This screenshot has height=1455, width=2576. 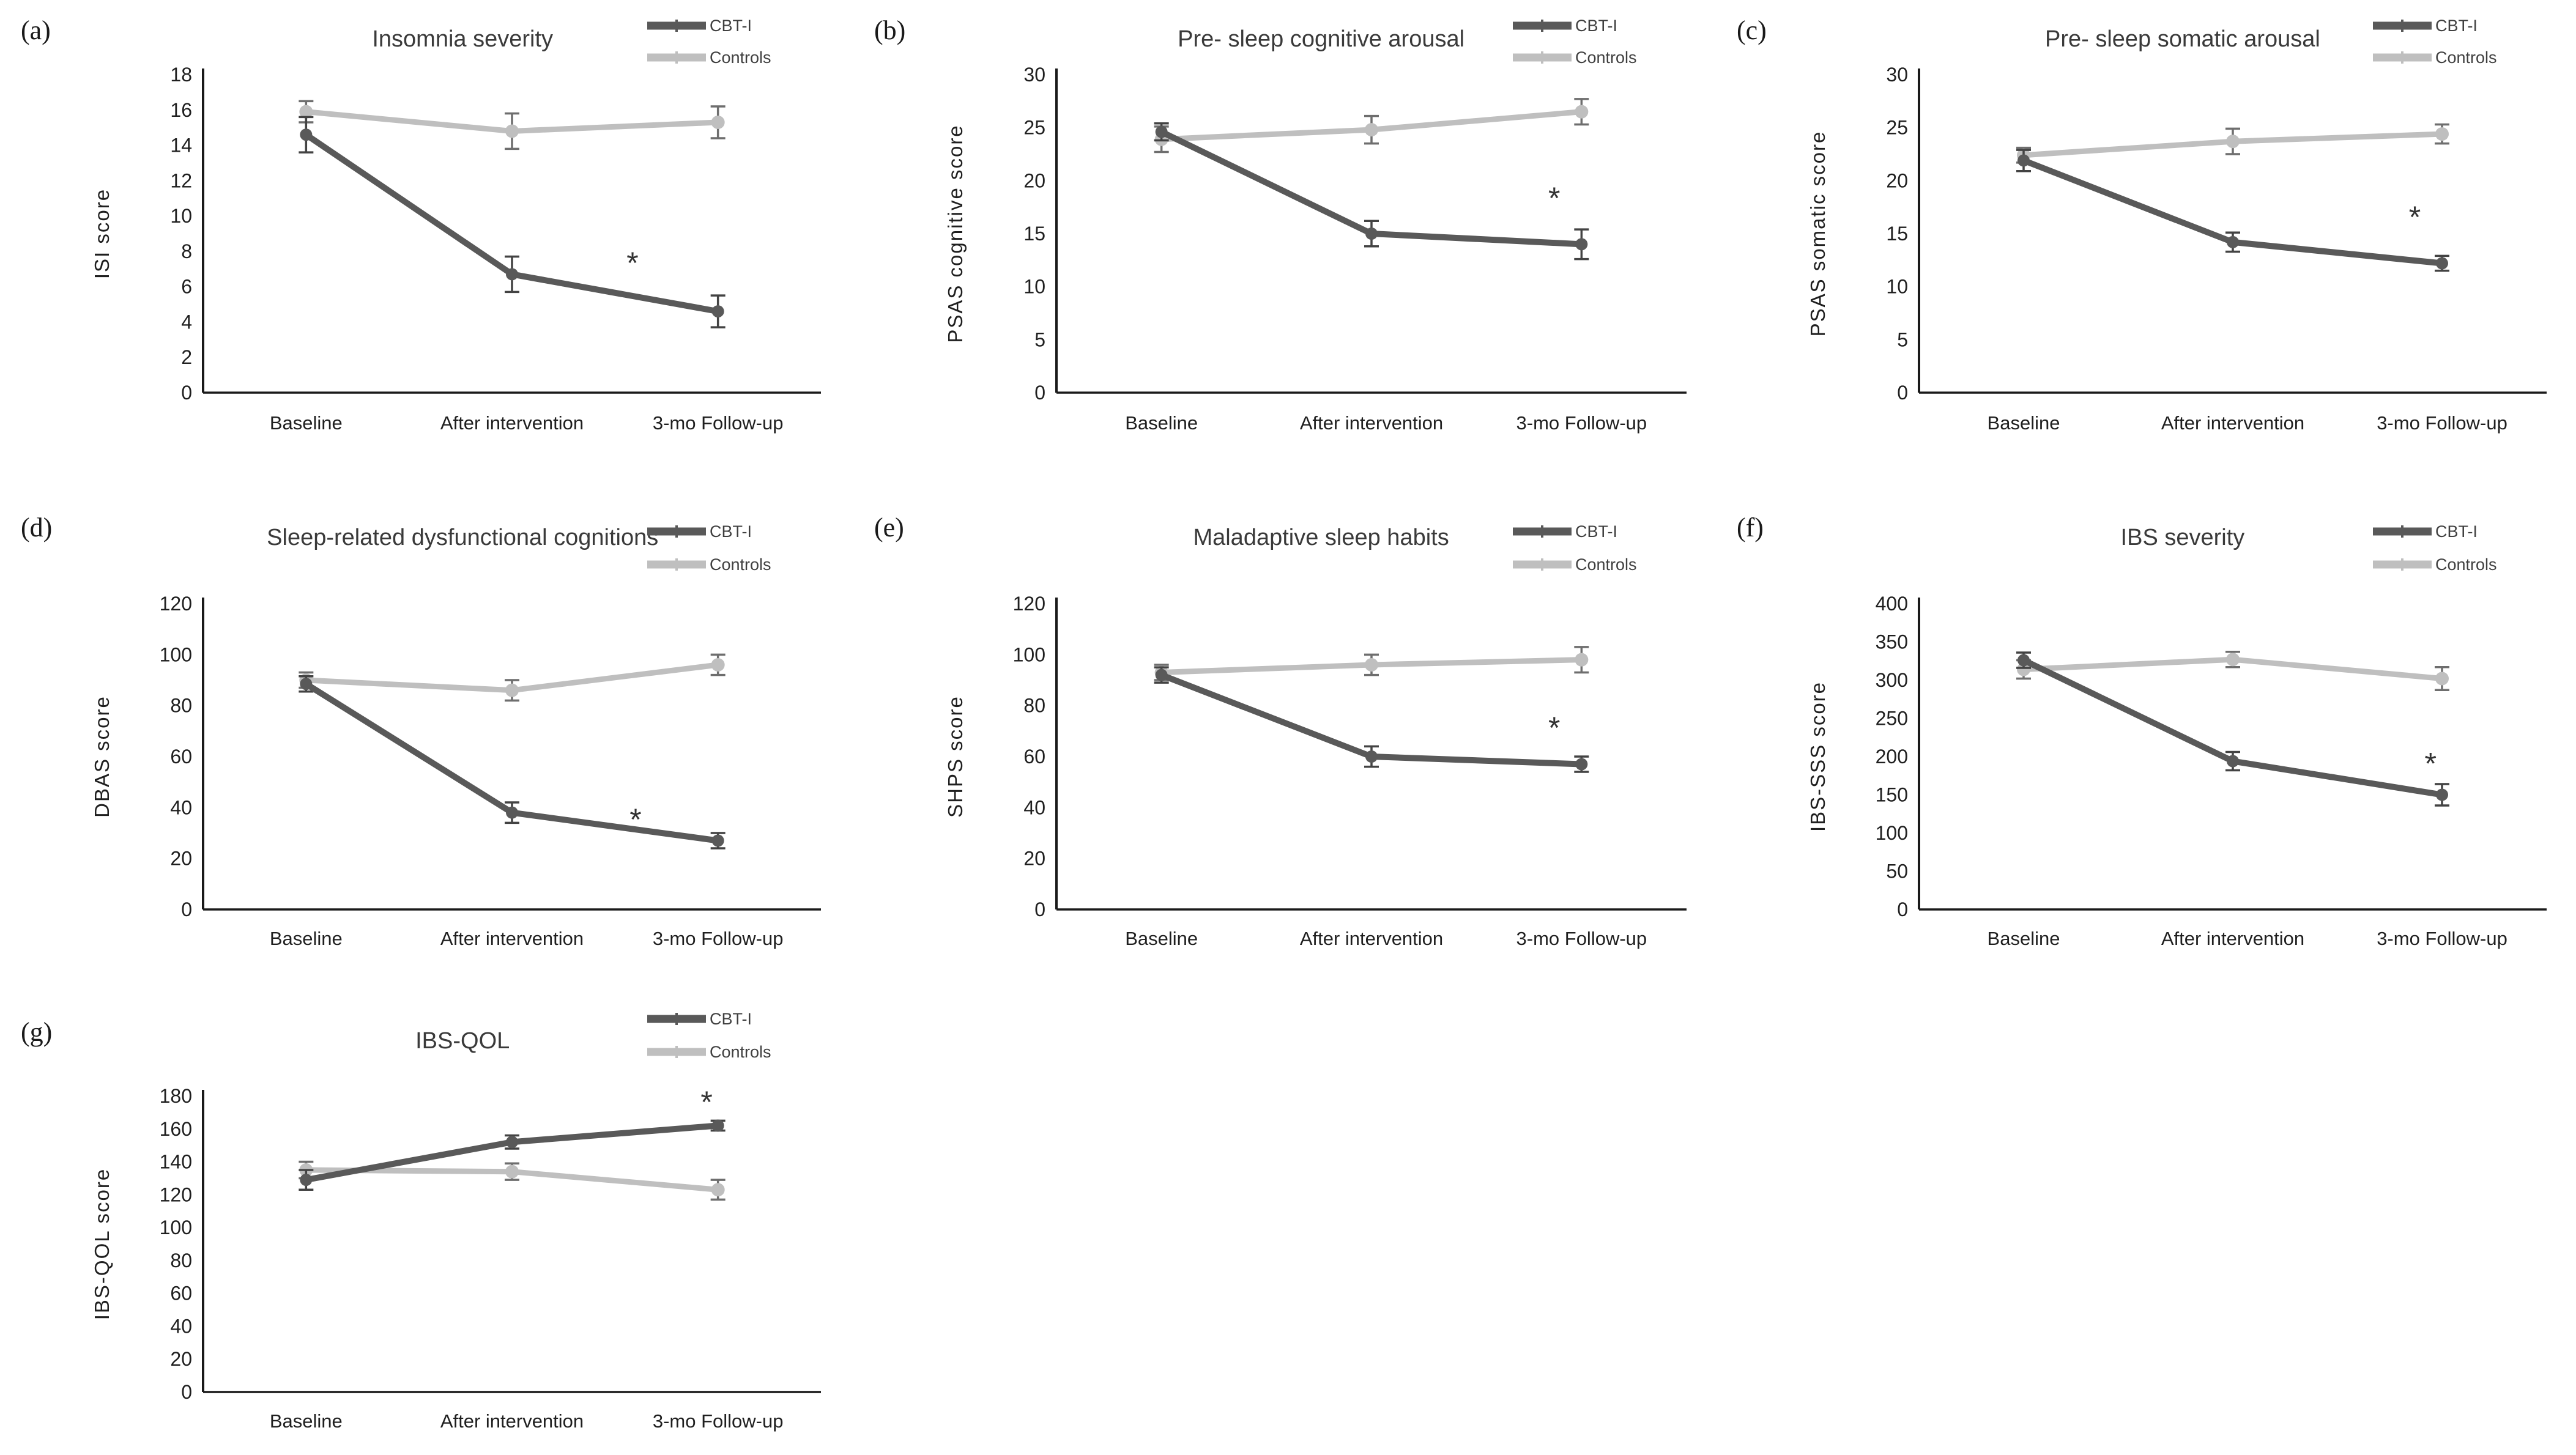 I want to click on panel-letter: (e), so click(x=889, y=527).